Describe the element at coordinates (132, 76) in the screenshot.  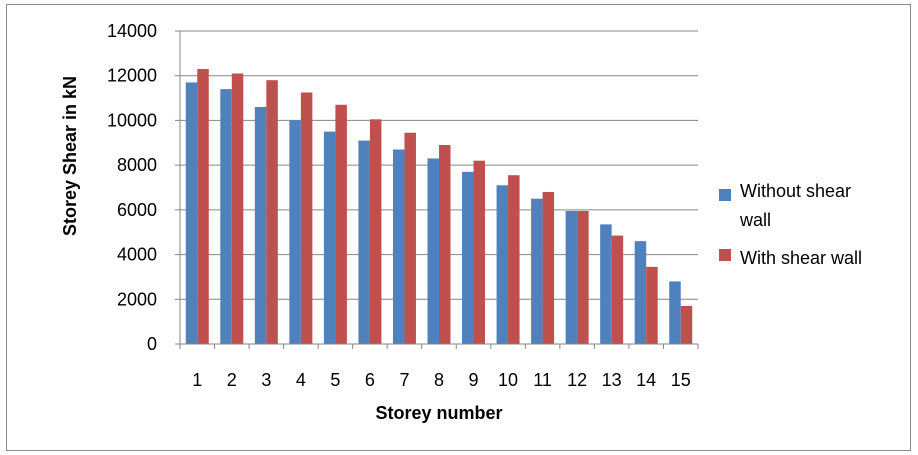
I see `y-tick-label: 12000` at that location.